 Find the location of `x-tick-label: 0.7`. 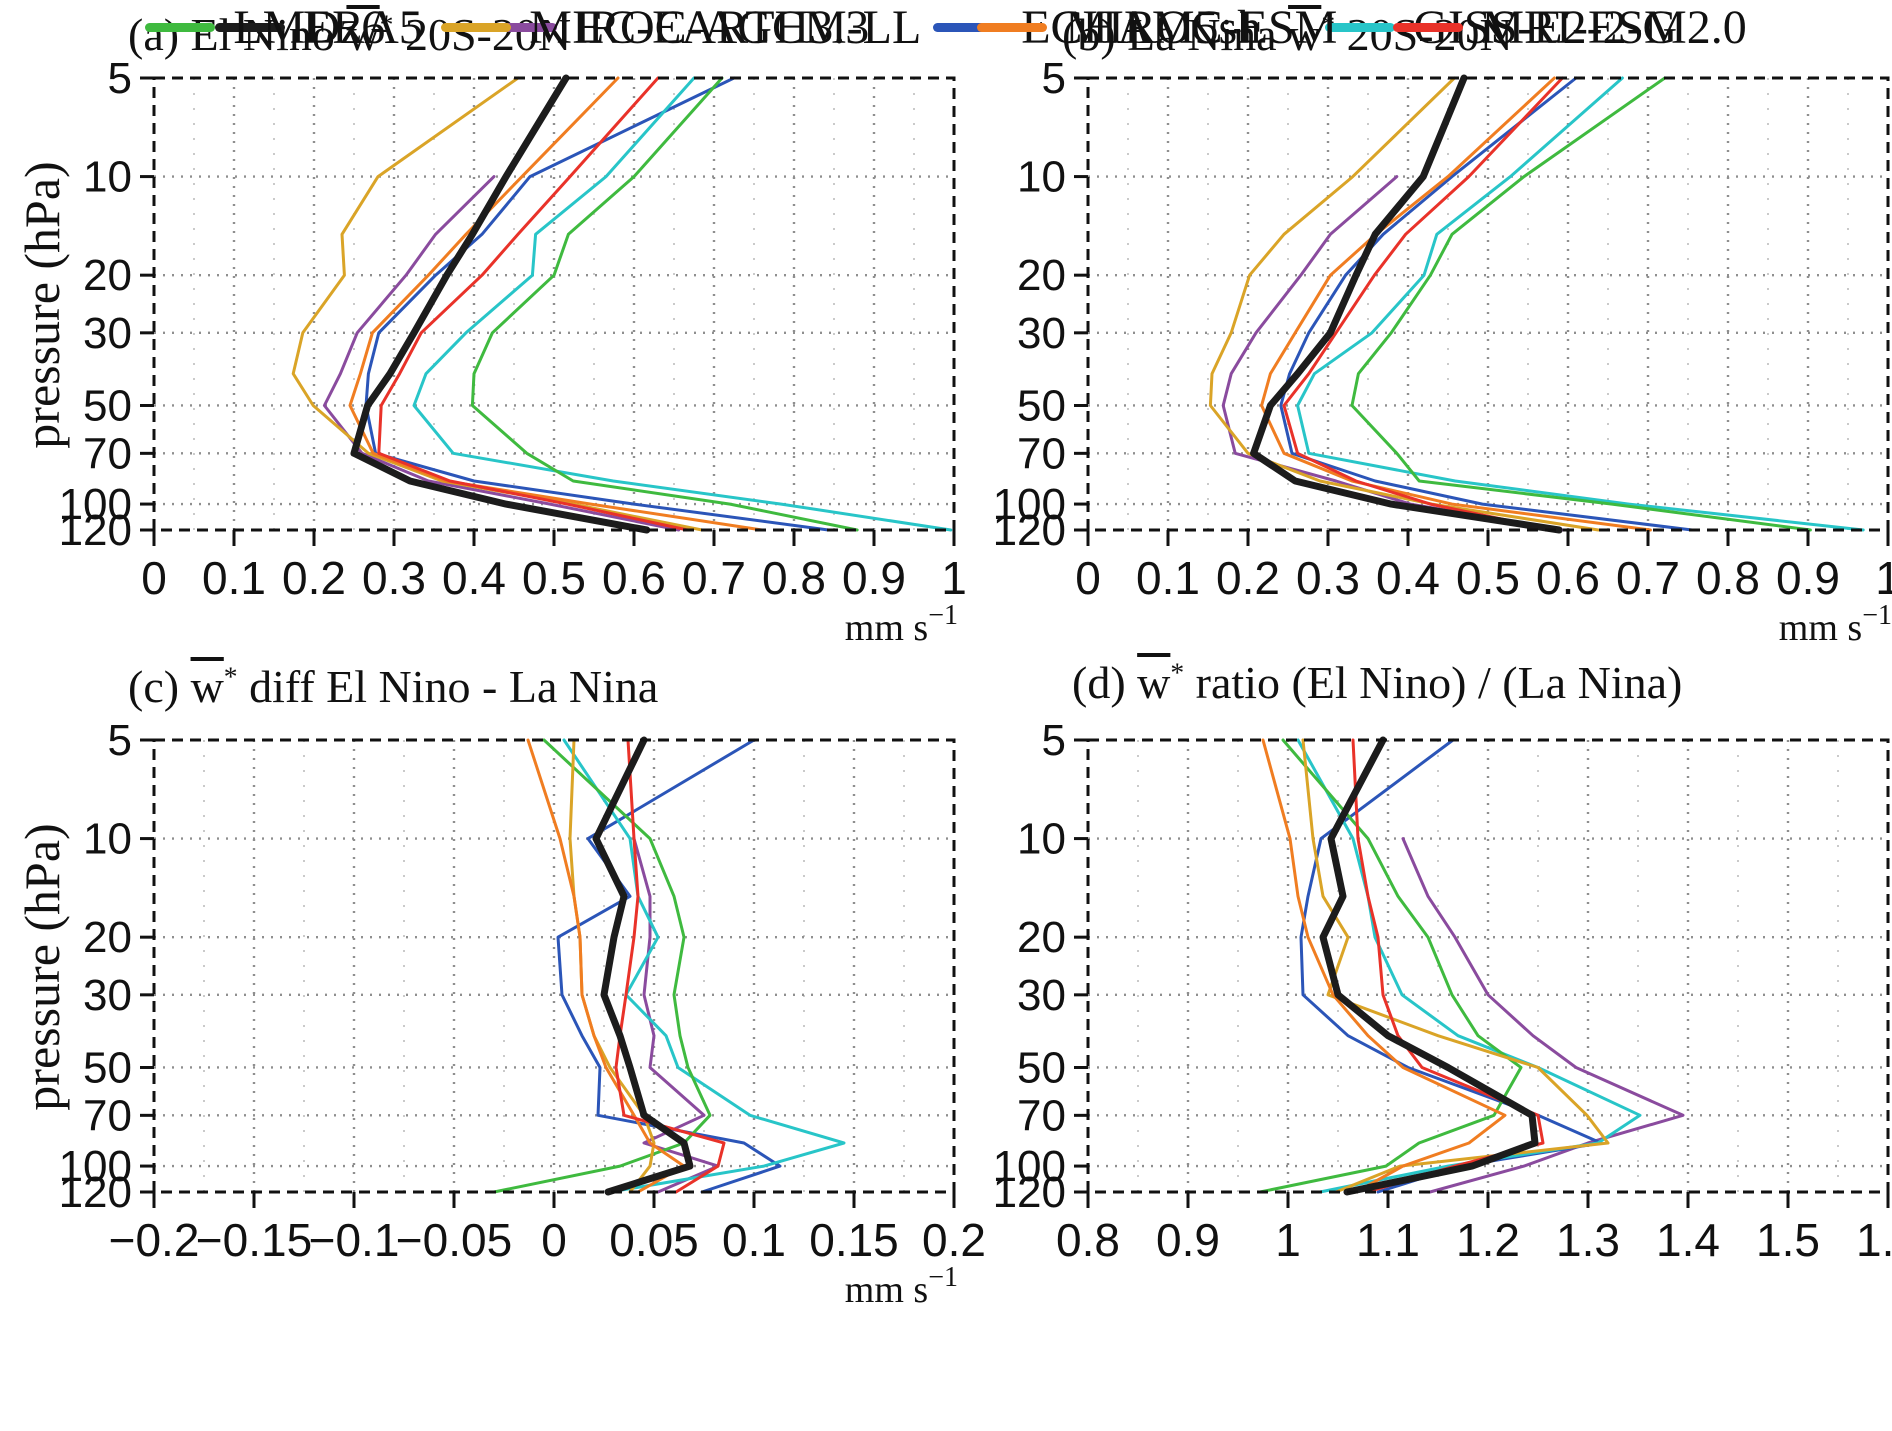

x-tick-label: 0.7 is located at coordinates (1648, 578).